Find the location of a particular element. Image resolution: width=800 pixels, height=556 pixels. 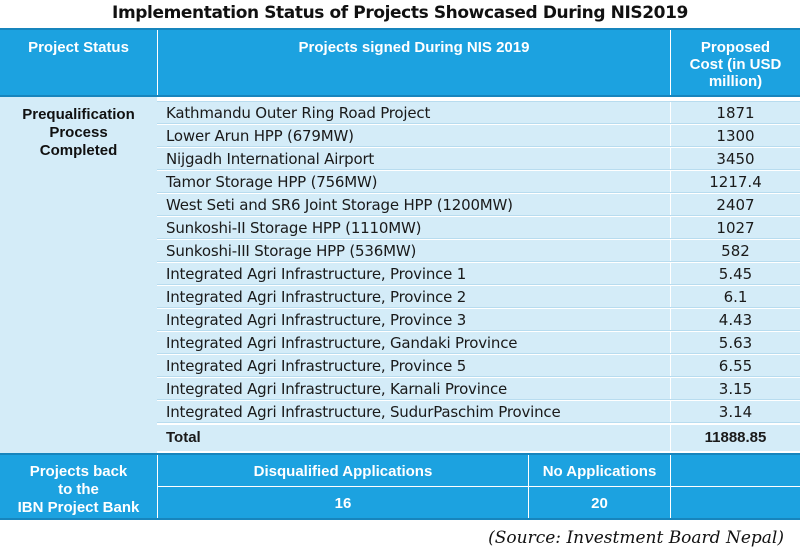

no-applications-value: 20 is located at coordinates (599, 503).